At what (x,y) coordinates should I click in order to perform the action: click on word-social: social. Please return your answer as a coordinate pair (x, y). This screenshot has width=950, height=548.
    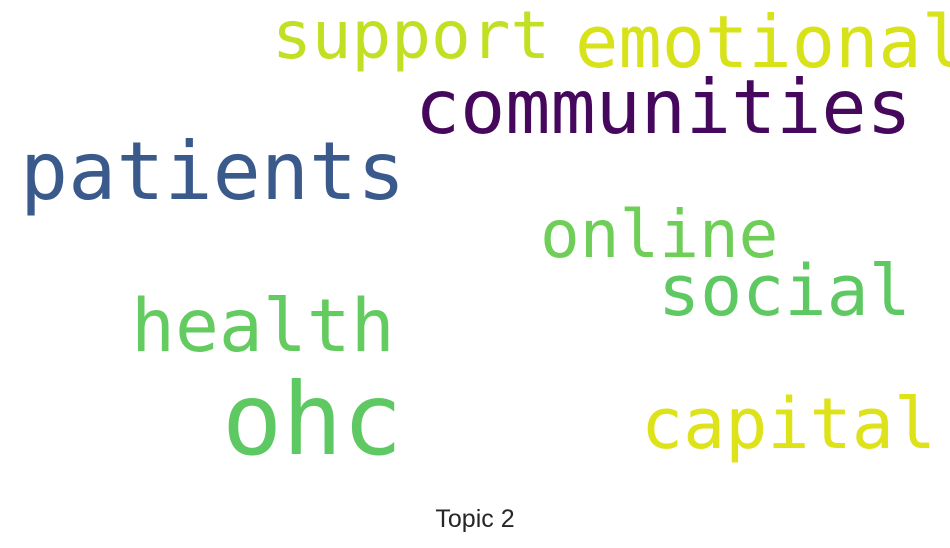
    Looking at the image, I should click on (784, 291).